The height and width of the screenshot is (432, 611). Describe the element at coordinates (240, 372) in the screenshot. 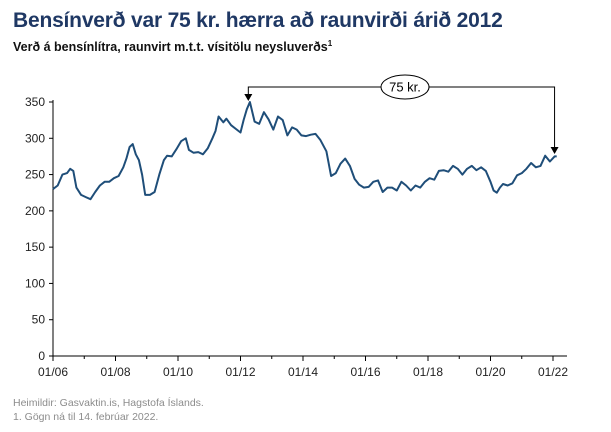

I see `x-tick-label: 01/12` at that location.